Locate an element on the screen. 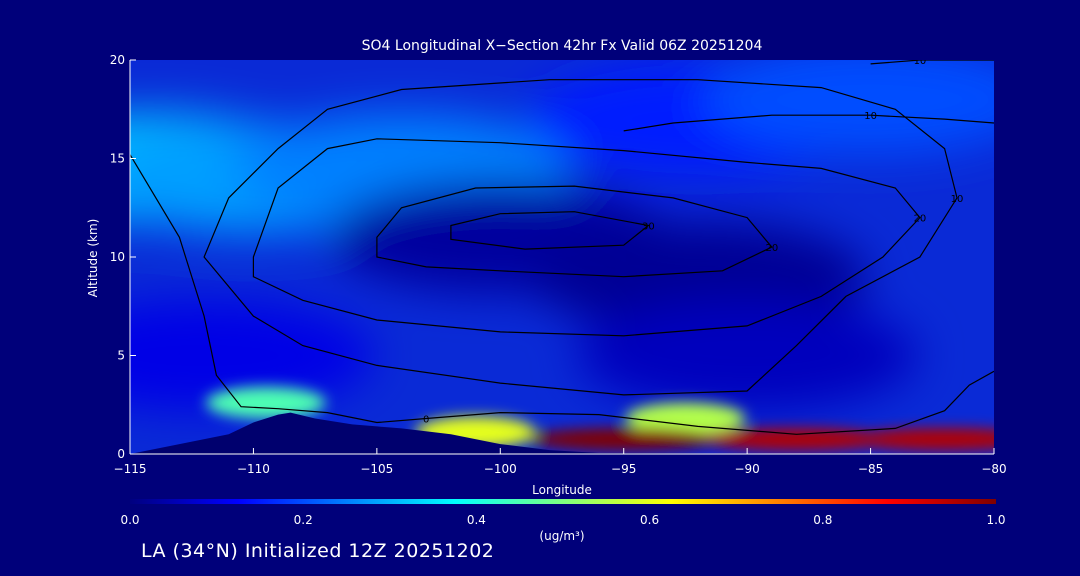 The width and height of the screenshot is (1080, 576). x-tick-label: −95 is located at coordinates (623, 469).